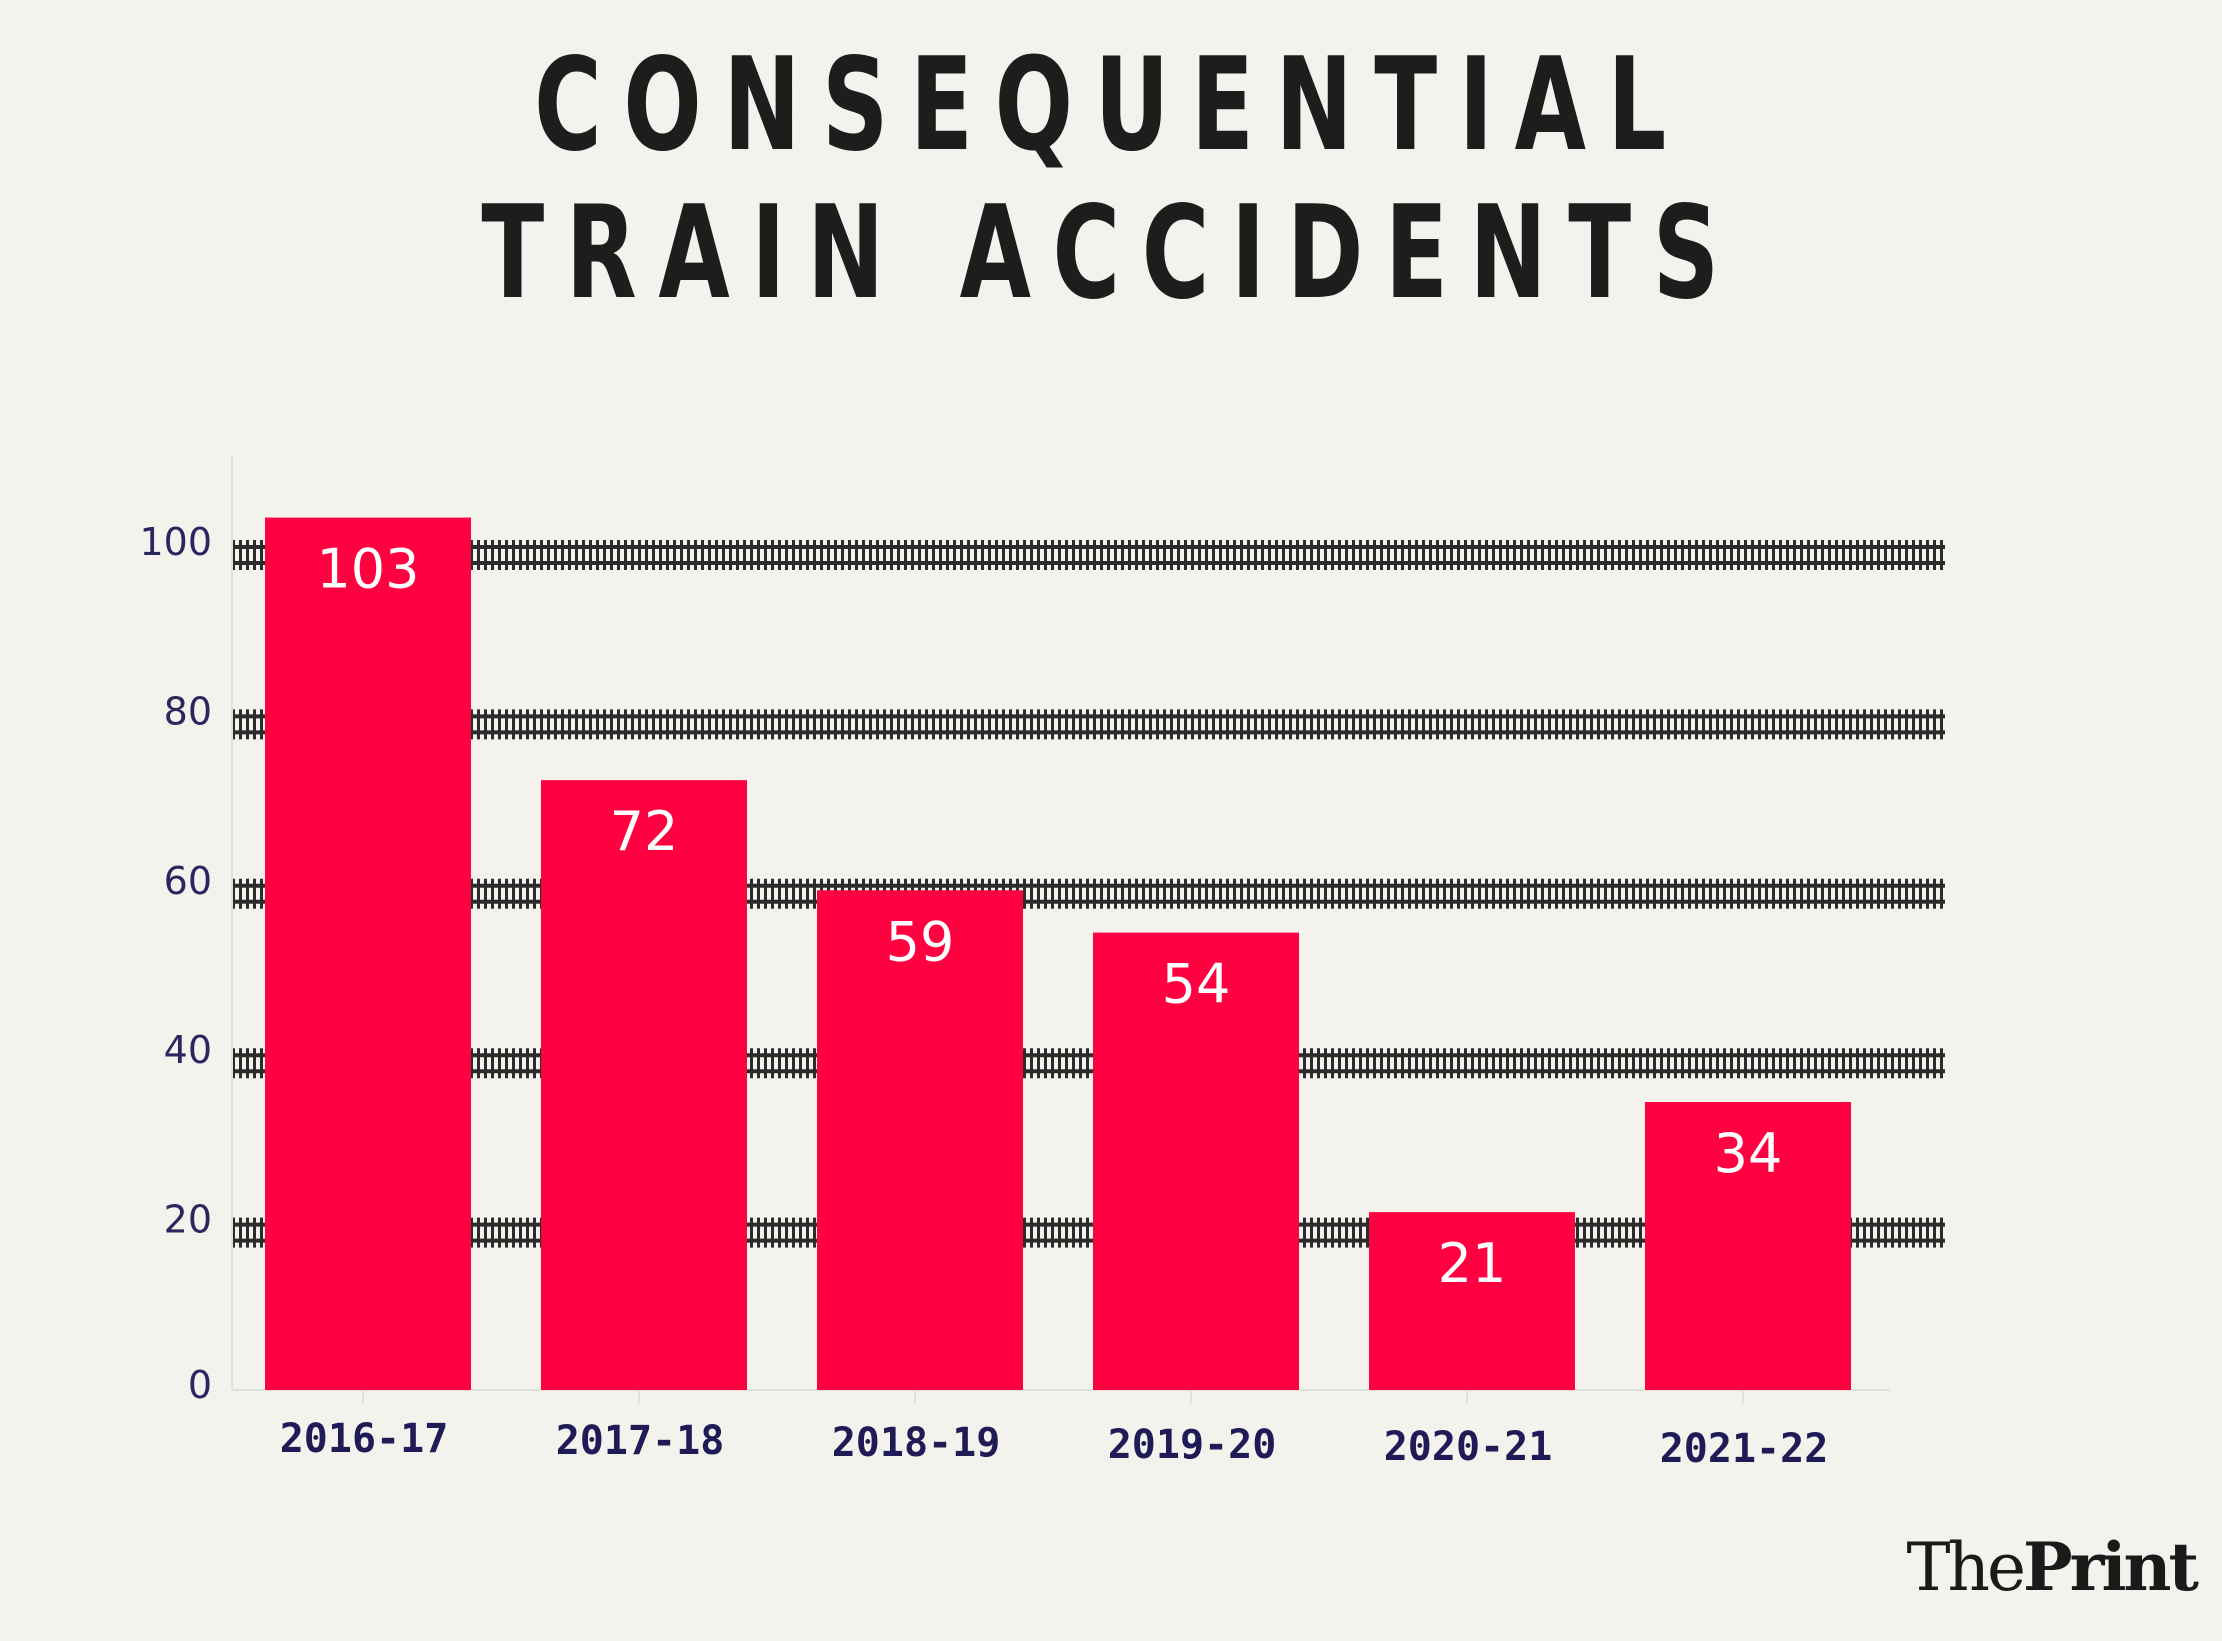  Describe the element at coordinates (1111, 105) in the screenshot. I see `chart-title-line-1: CONSEQUENTIAL` at that location.